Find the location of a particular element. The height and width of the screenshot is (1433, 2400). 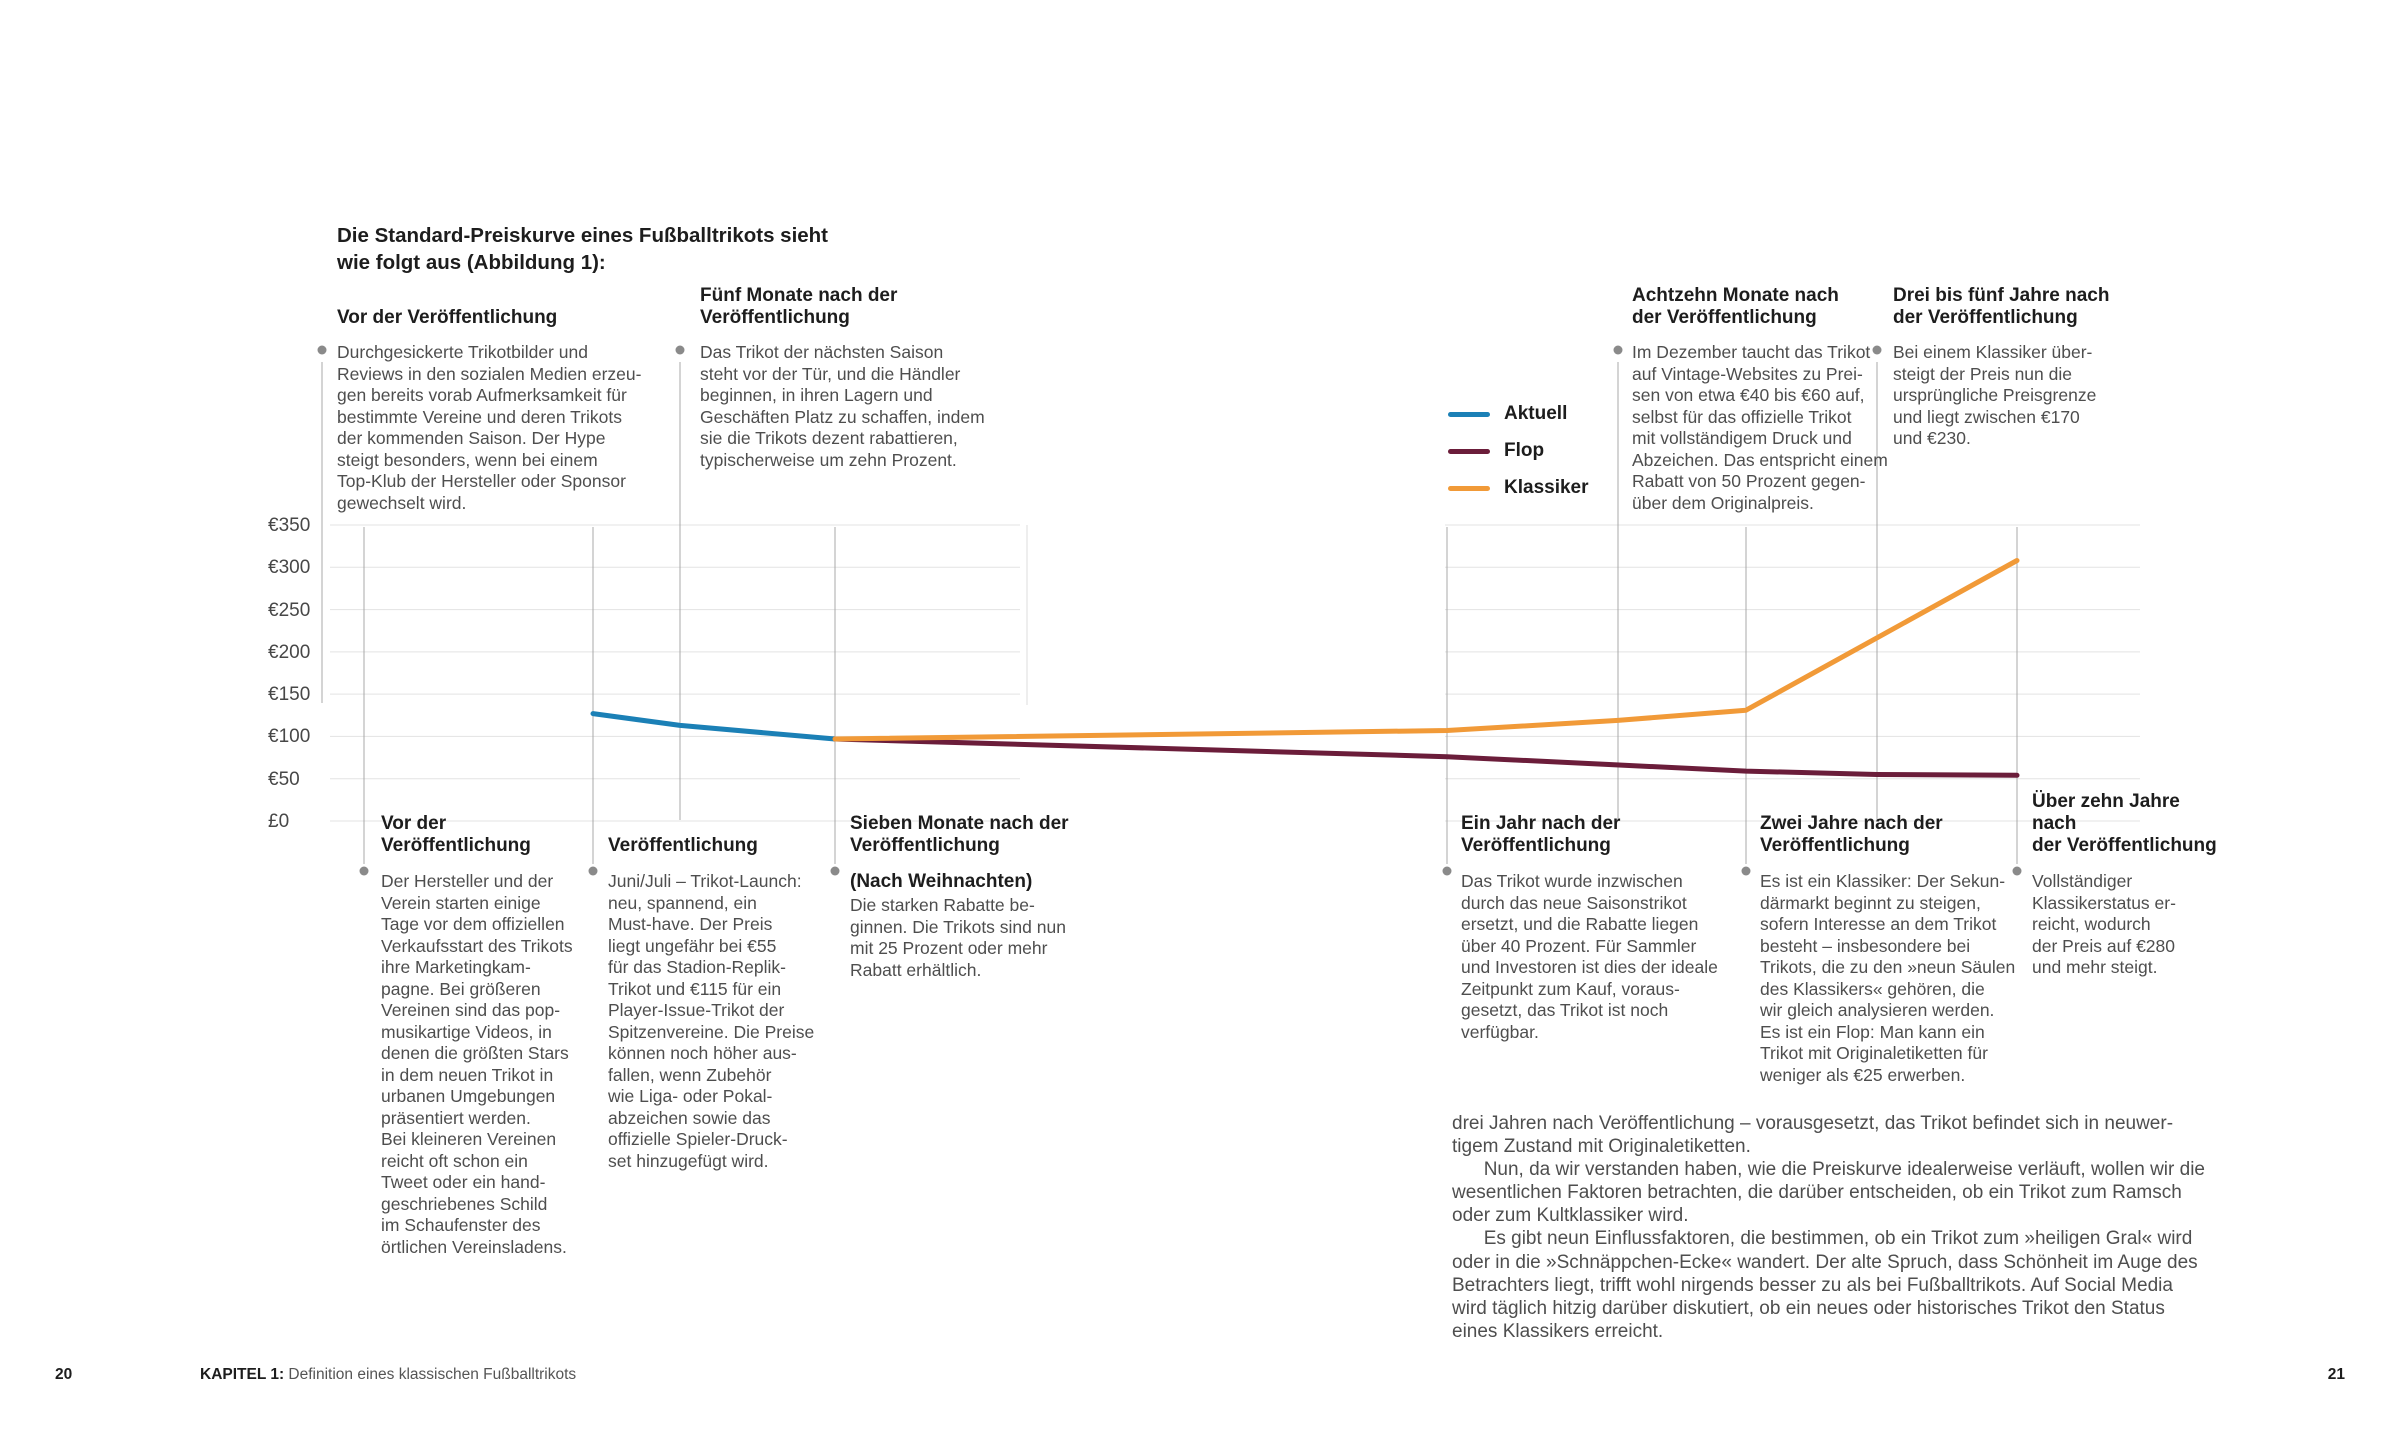

y-axis-tick-label: €350 is located at coordinates (289, 525).